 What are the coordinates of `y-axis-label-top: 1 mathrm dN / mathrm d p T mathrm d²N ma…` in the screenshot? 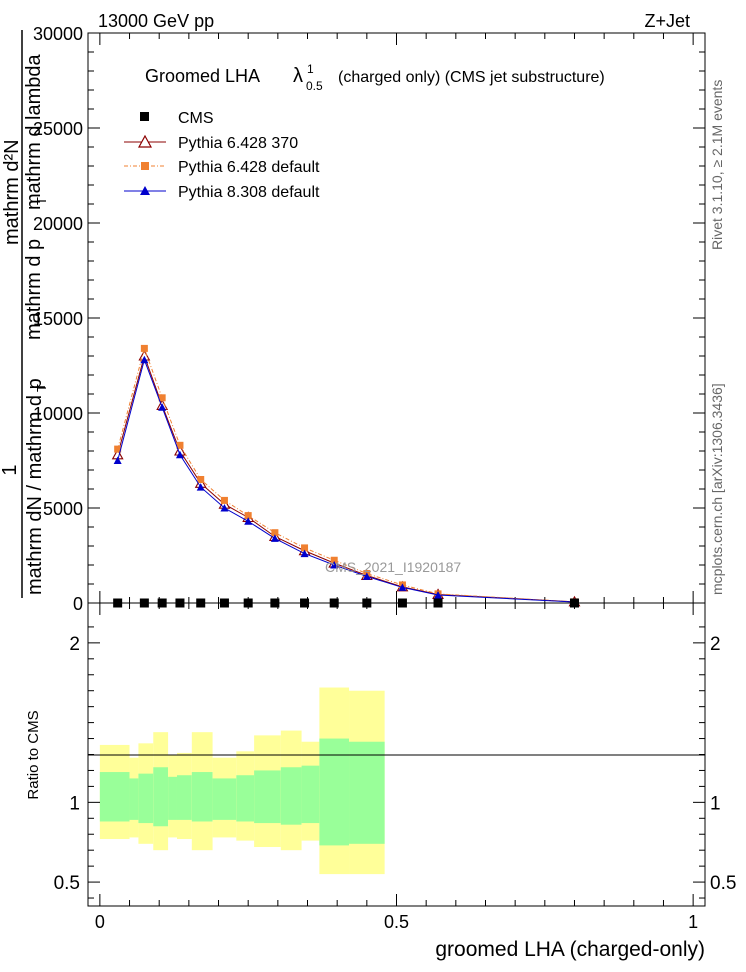 It's located at (24, 314).